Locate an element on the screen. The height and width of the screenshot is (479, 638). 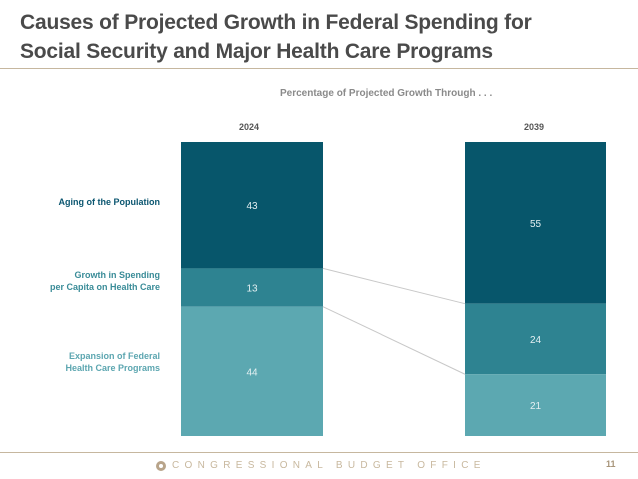
x-tick-label-2024: 2024 is located at coordinates (249, 127).